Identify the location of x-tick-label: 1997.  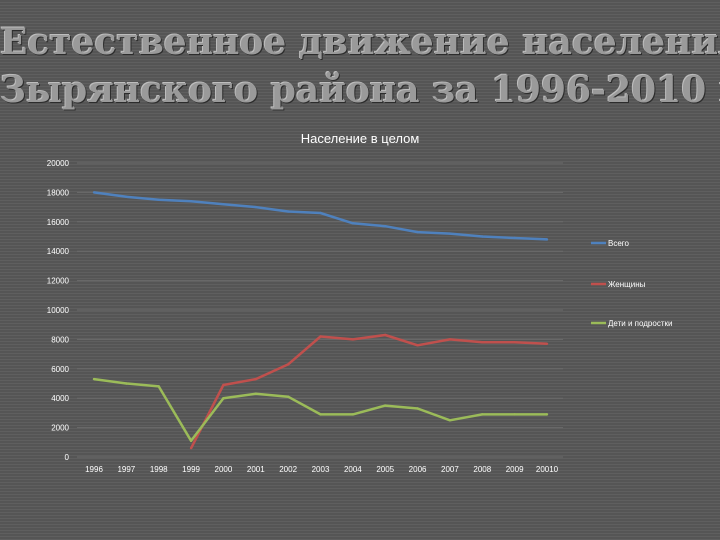
(126, 469).